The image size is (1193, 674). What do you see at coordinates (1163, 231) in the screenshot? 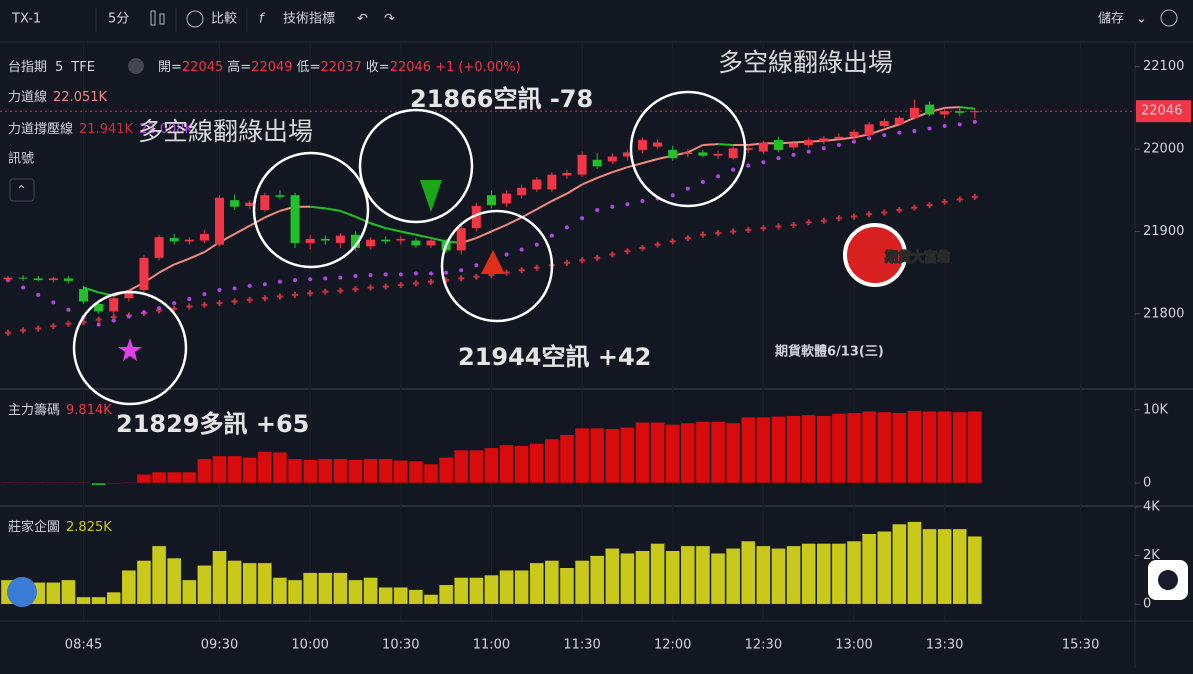
I see `y-tick-label: 21900` at bounding box center [1163, 231].